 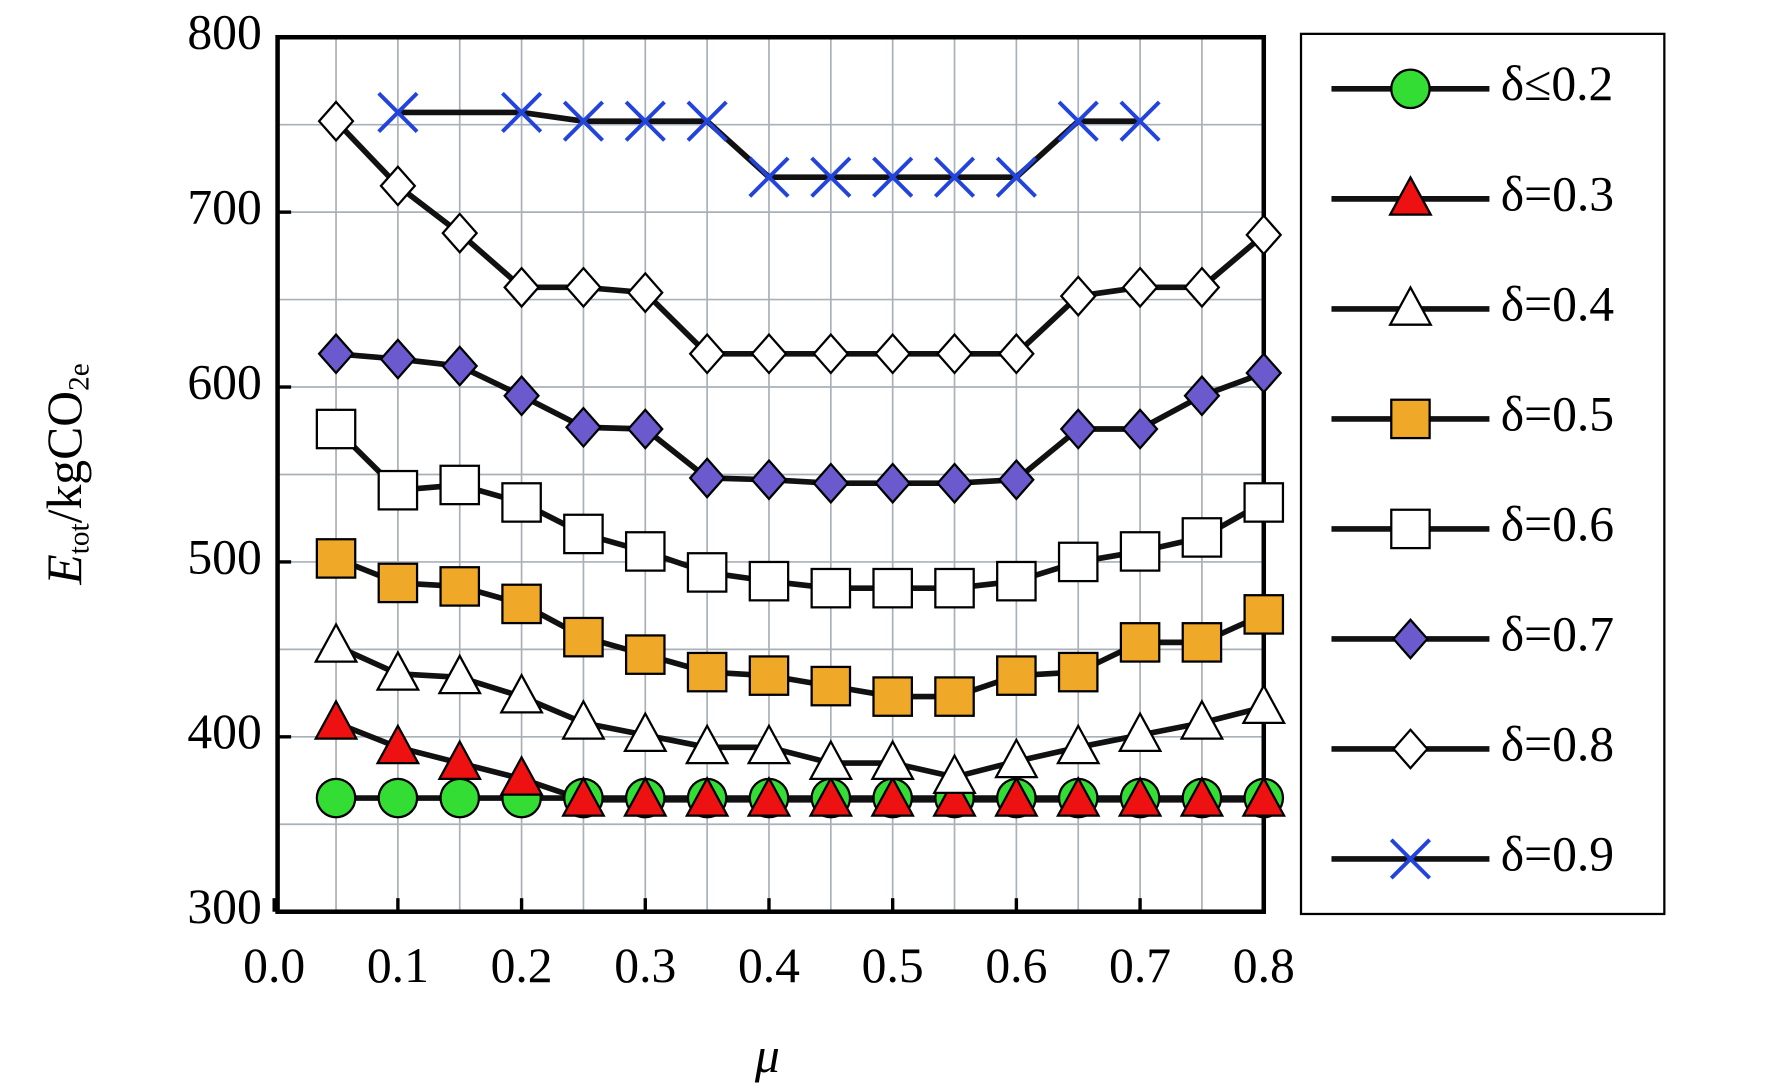 I want to click on legend-label: δ=0.9, so click(x=1557, y=853).